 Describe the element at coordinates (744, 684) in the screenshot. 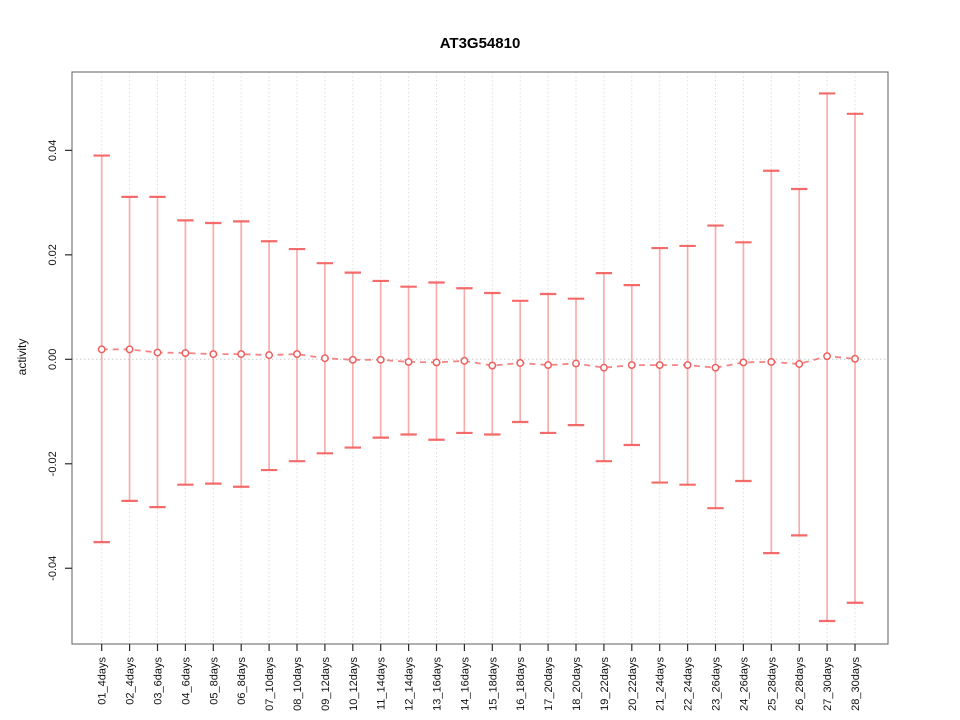

I see `x-tick-label: 24_26days` at that location.